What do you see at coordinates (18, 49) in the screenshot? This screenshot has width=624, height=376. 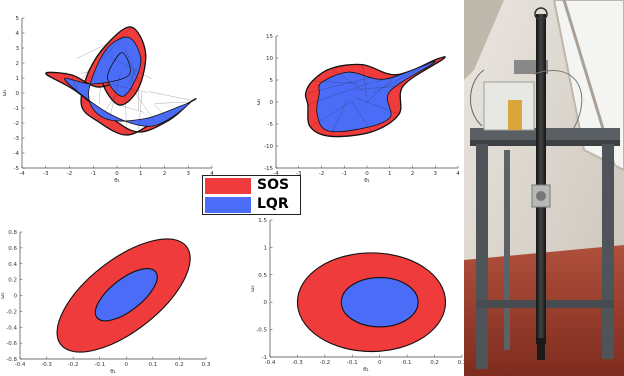 I see `y-tick-label: 3` at bounding box center [18, 49].